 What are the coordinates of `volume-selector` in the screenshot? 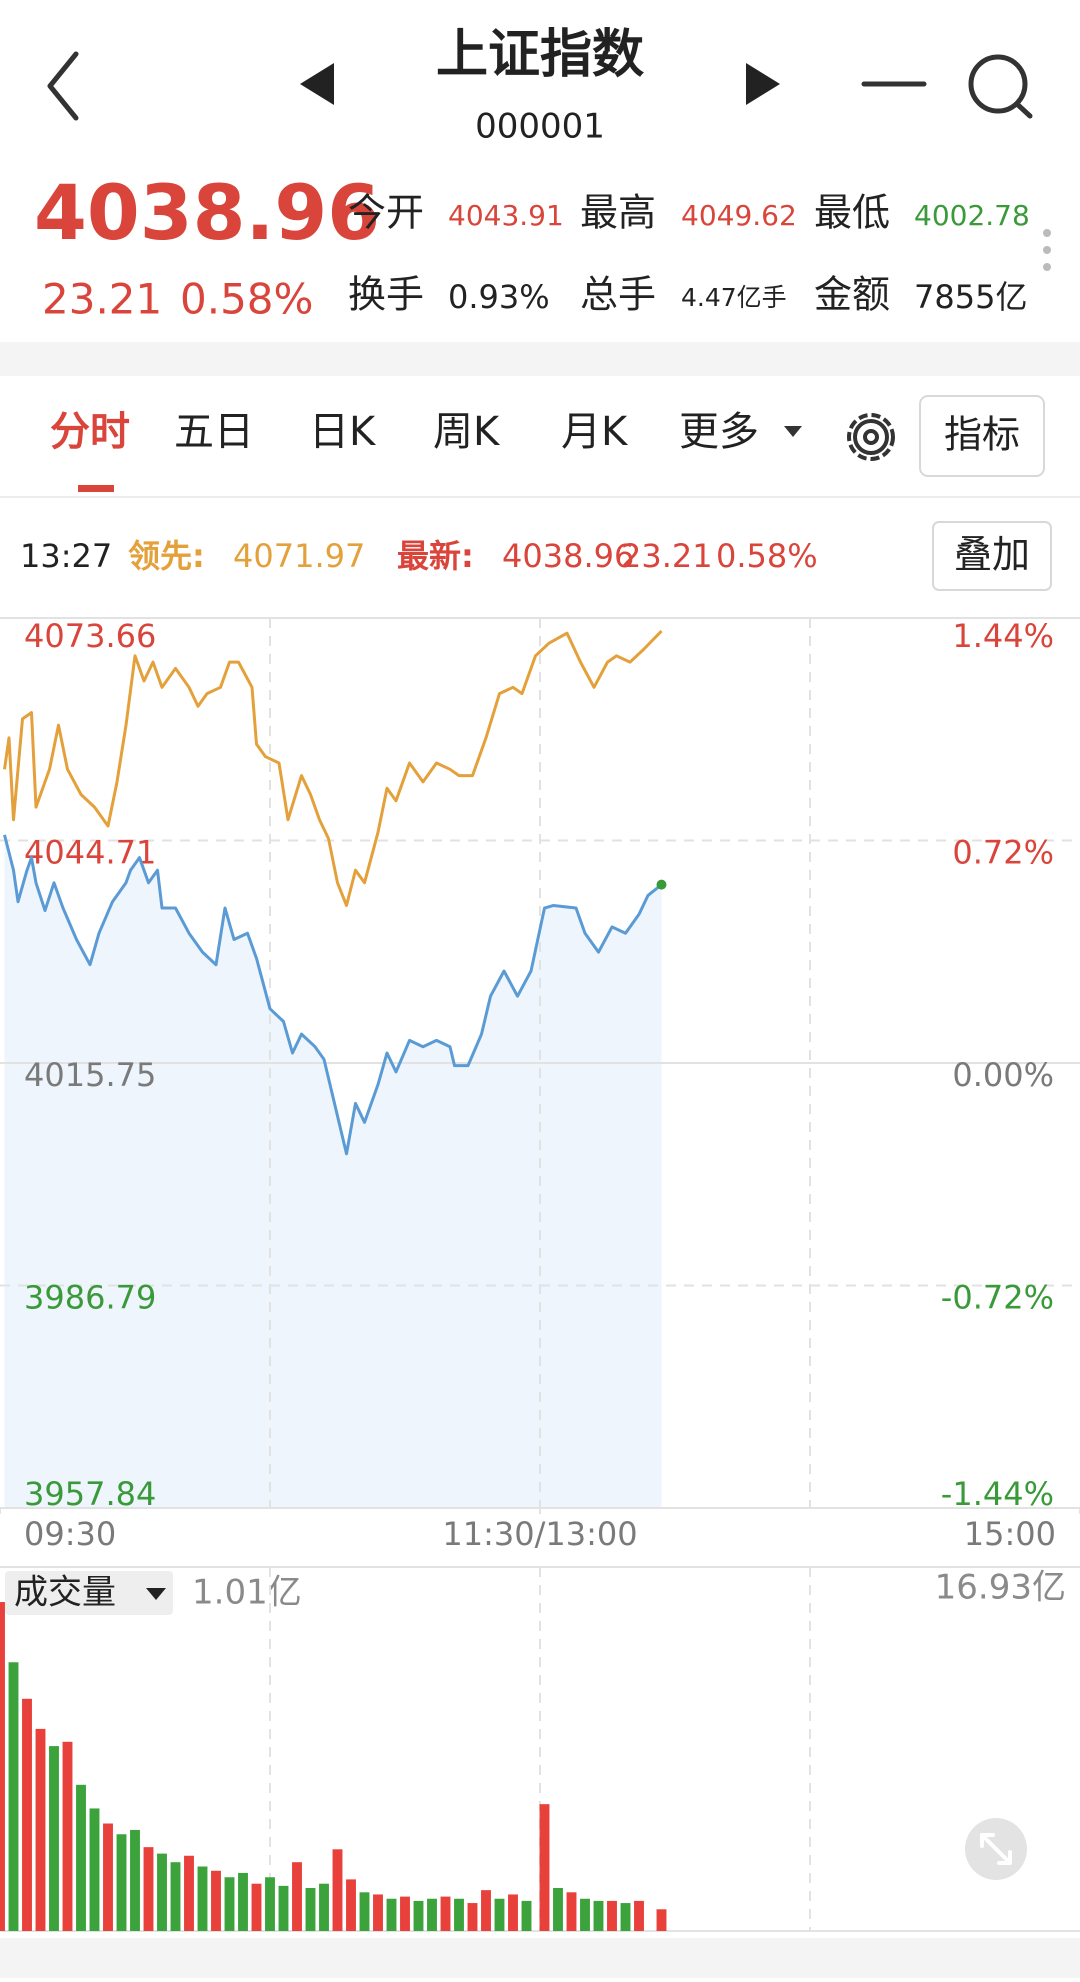 It's located at (89, 1593).